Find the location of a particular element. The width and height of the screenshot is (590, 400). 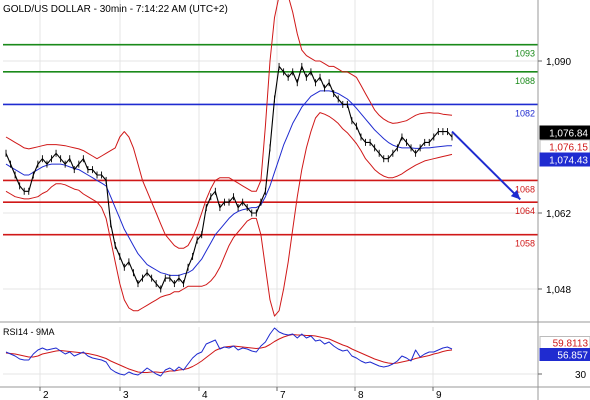

price-tag-label: 1,074.43 is located at coordinates (568, 161).